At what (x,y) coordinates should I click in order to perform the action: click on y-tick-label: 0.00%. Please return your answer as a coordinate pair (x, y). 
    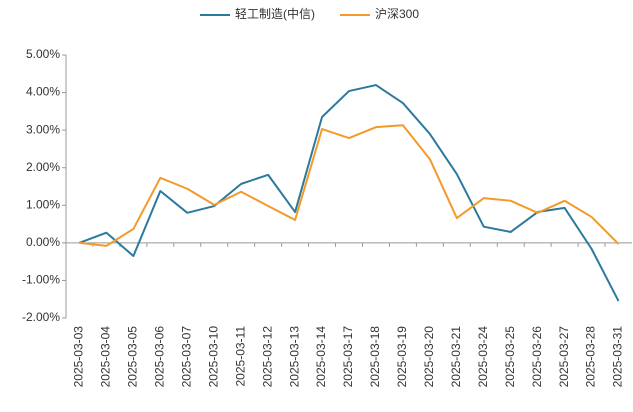
    Looking at the image, I should click on (43, 242).